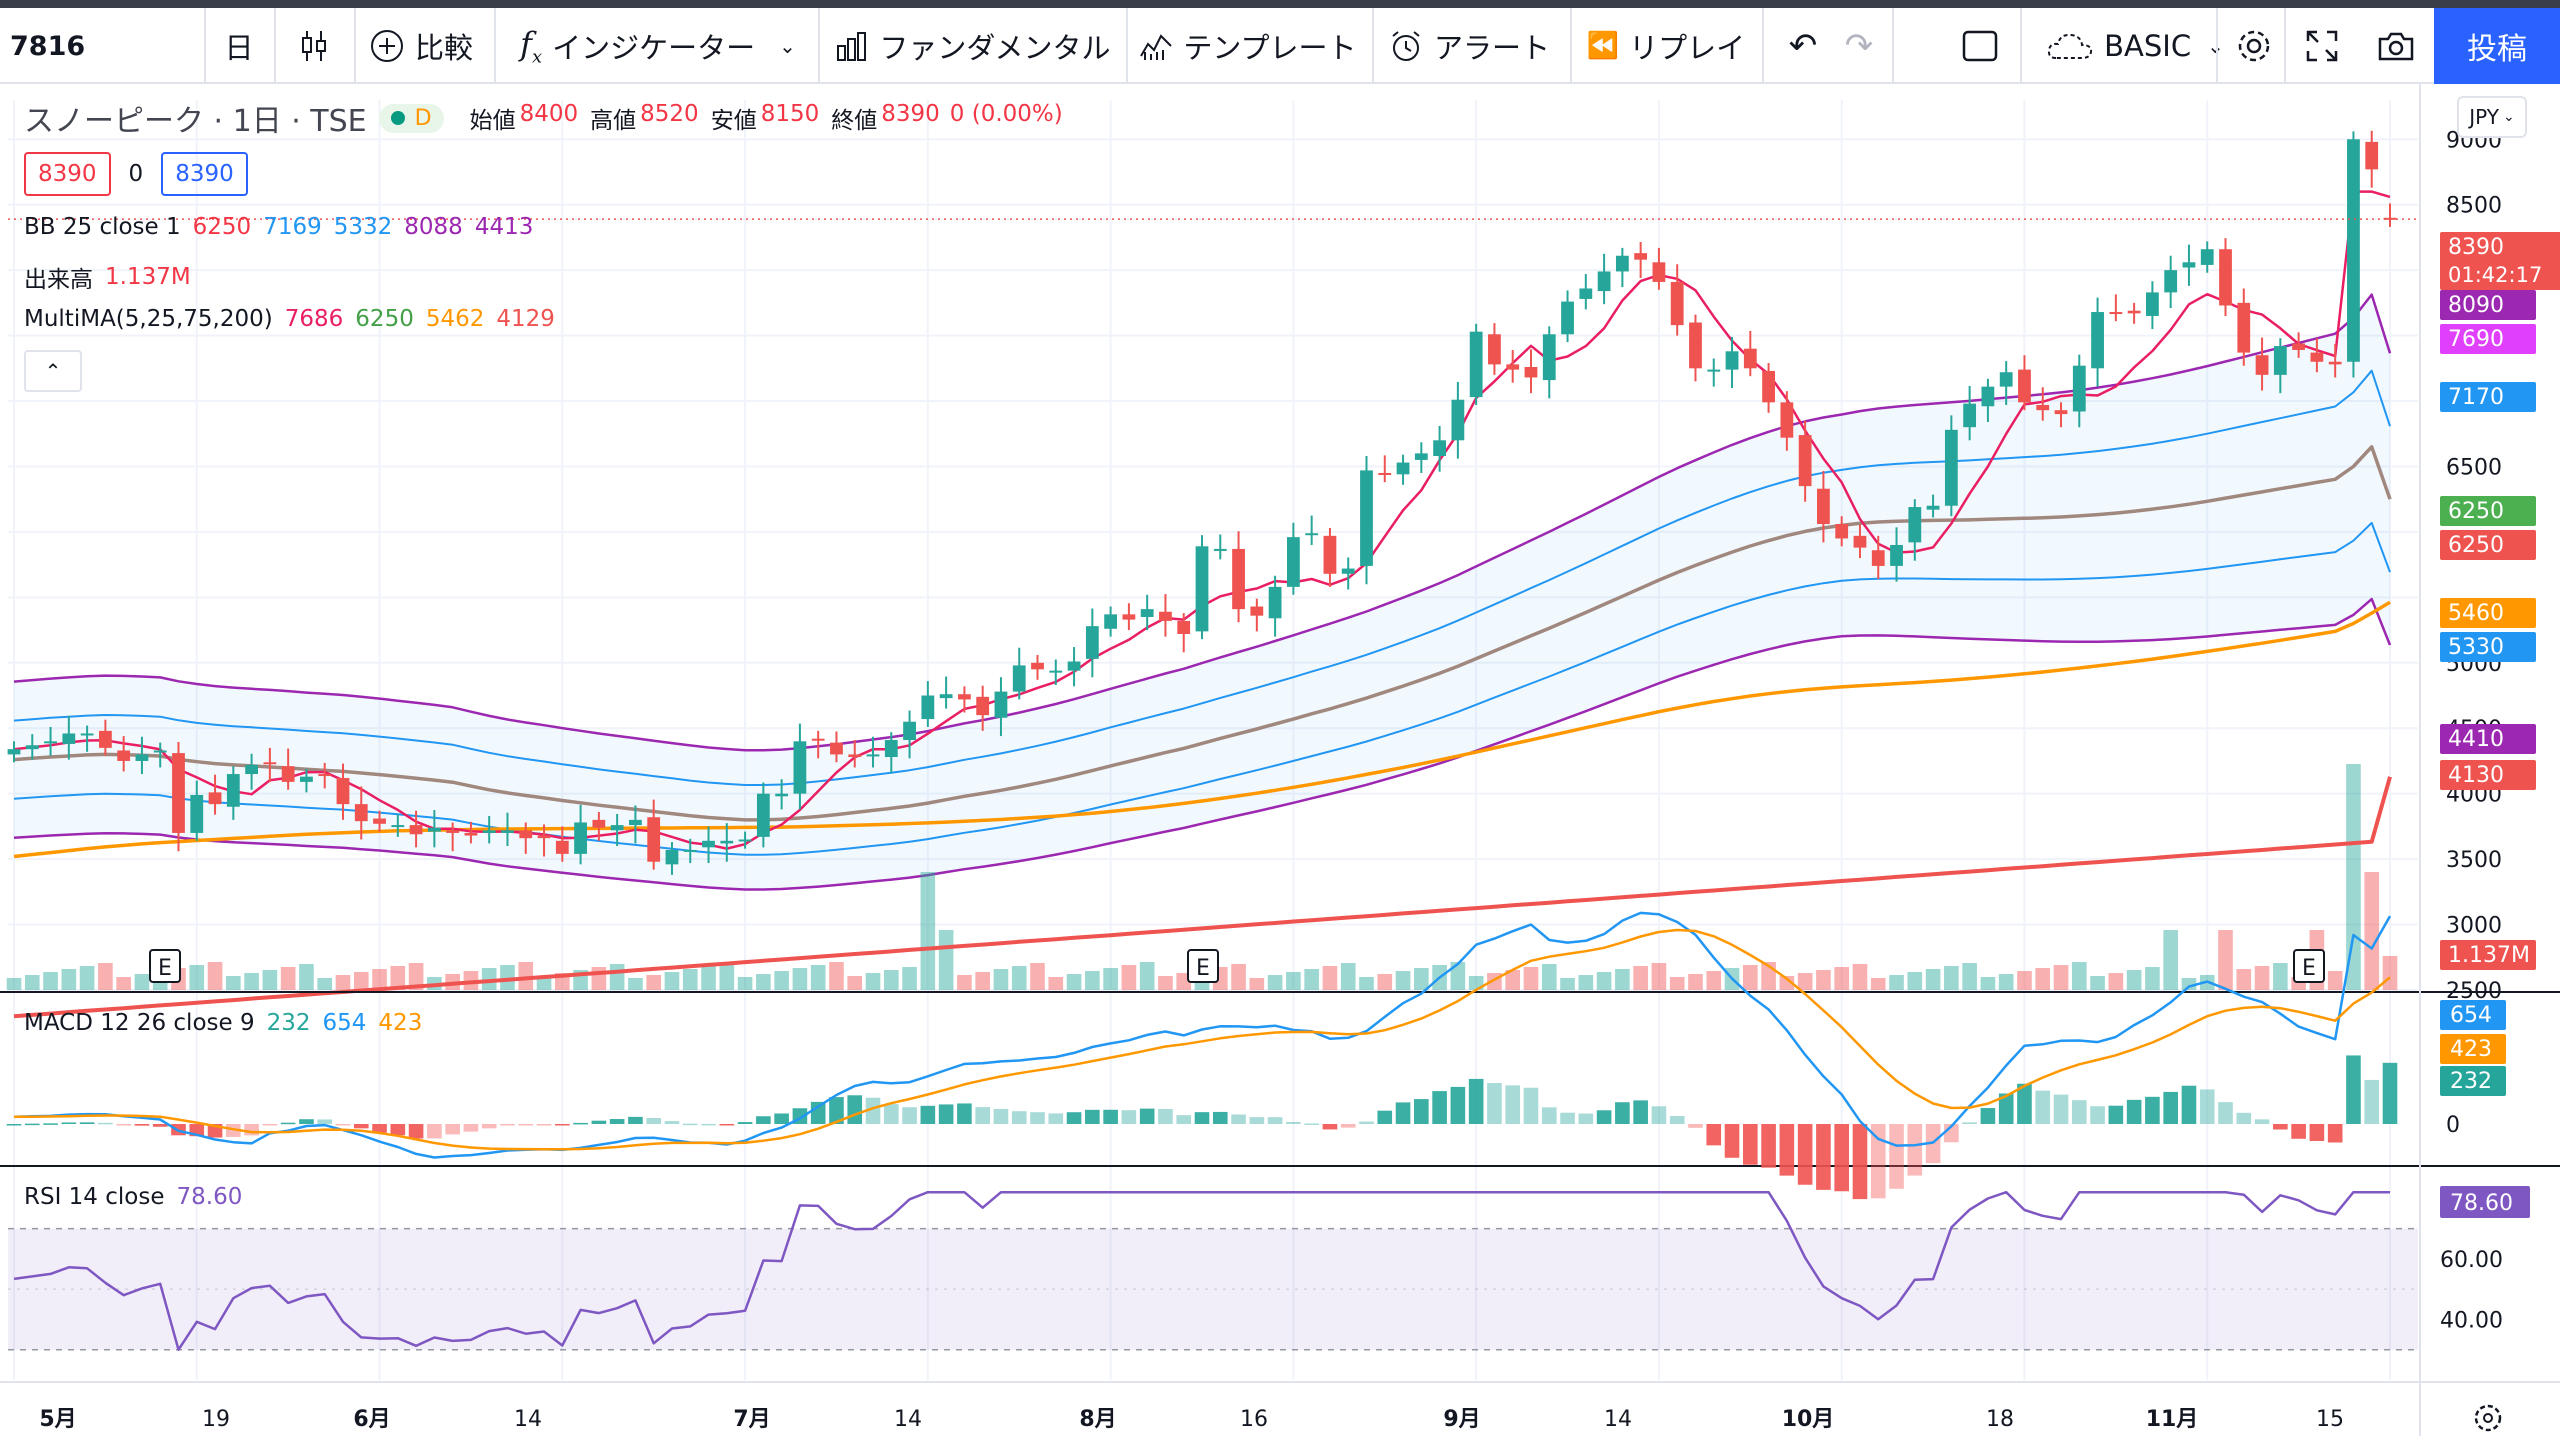 This screenshot has height=1436, width=2560. What do you see at coordinates (492, 121) in the screenshot?
I see `open-label: 始値` at bounding box center [492, 121].